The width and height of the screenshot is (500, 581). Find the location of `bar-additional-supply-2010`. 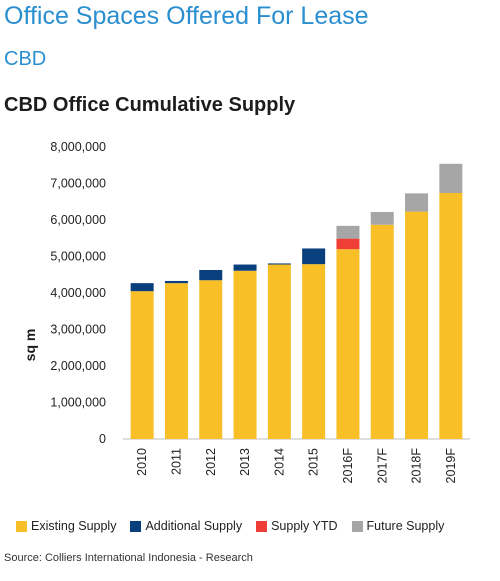

bar-additional-supply-2010 is located at coordinates (142, 287).